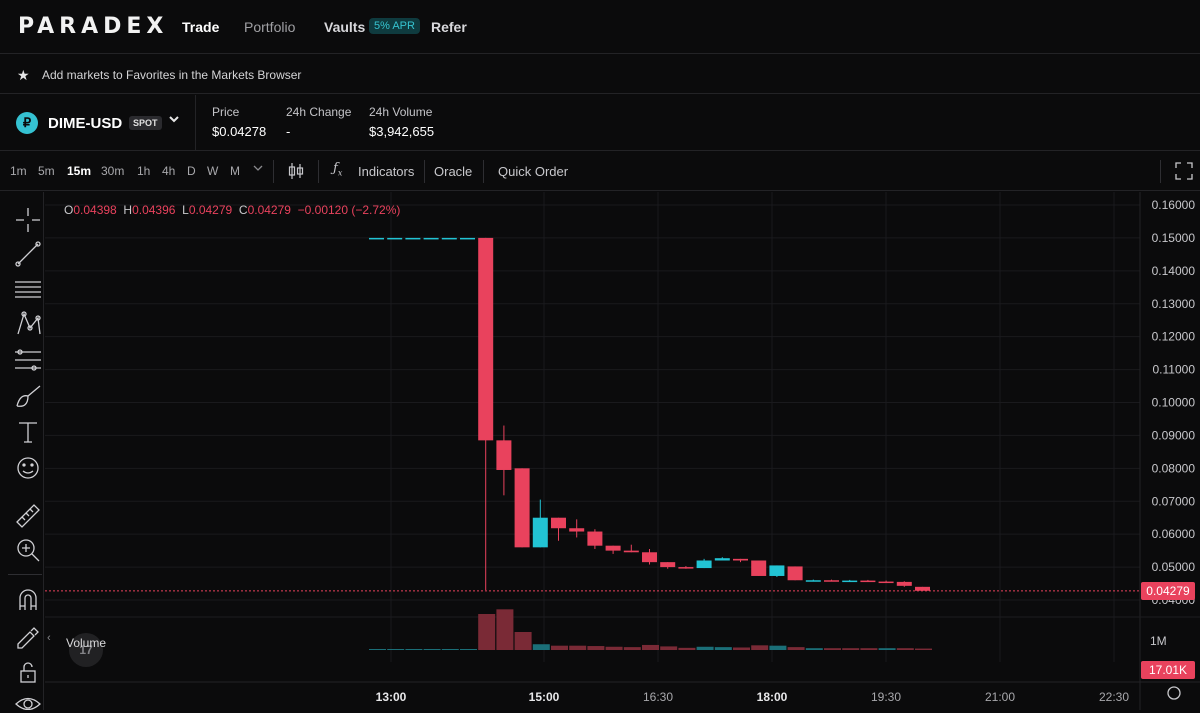  Describe the element at coordinates (113, 171) in the screenshot. I see `timeframe-30m: 30m` at that location.